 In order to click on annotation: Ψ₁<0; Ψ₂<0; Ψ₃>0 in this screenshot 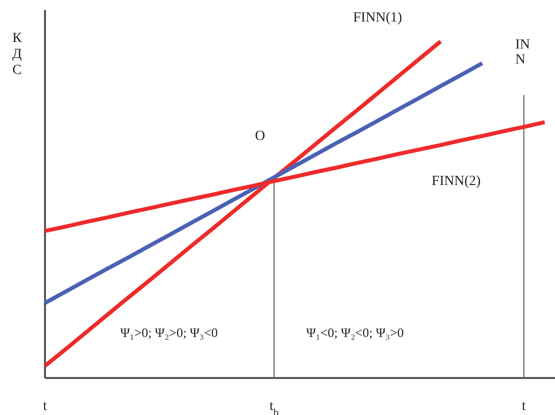, I will do `click(355, 332)`.